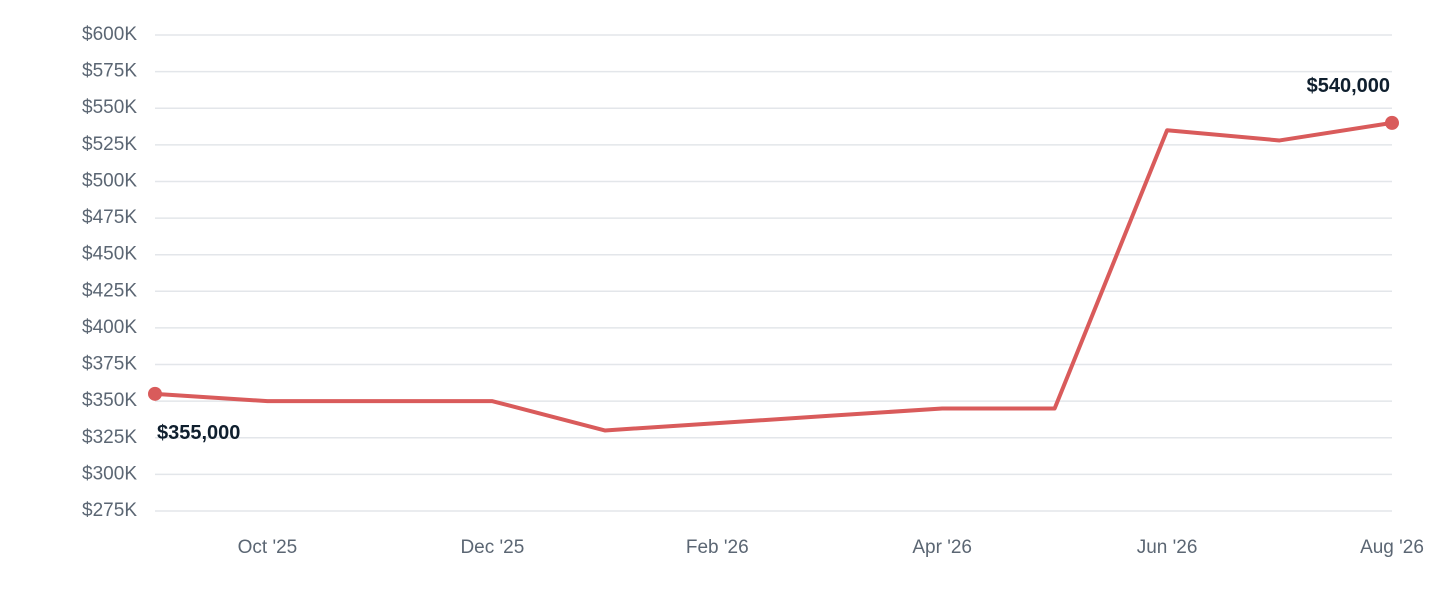  I want to click on y-tick-label: $375K, so click(109, 364).